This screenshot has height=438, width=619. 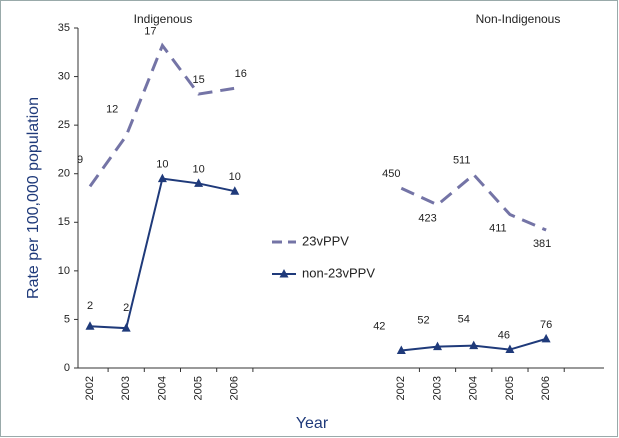 What do you see at coordinates (198, 80) in the screenshot?
I see `data-label: 15` at bounding box center [198, 80].